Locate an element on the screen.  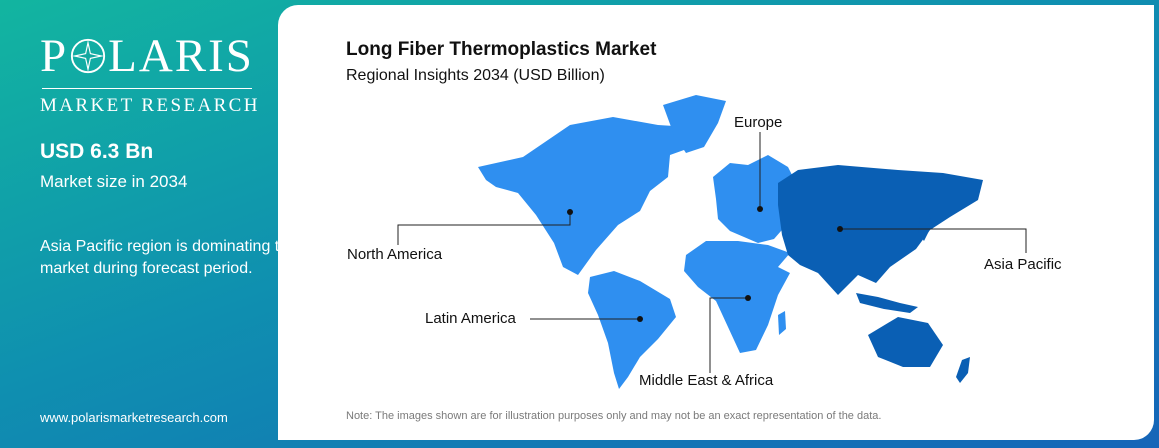
label-europe: Europe is located at coordinates (758, 122).